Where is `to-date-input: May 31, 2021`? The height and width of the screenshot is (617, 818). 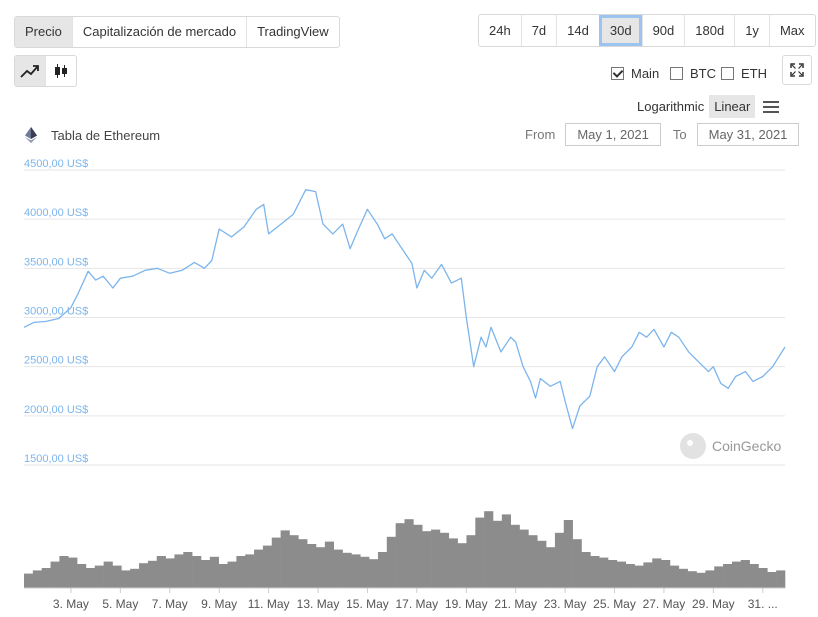
to-date-input: May 31, 2021 is located at coordinates (748, 134).